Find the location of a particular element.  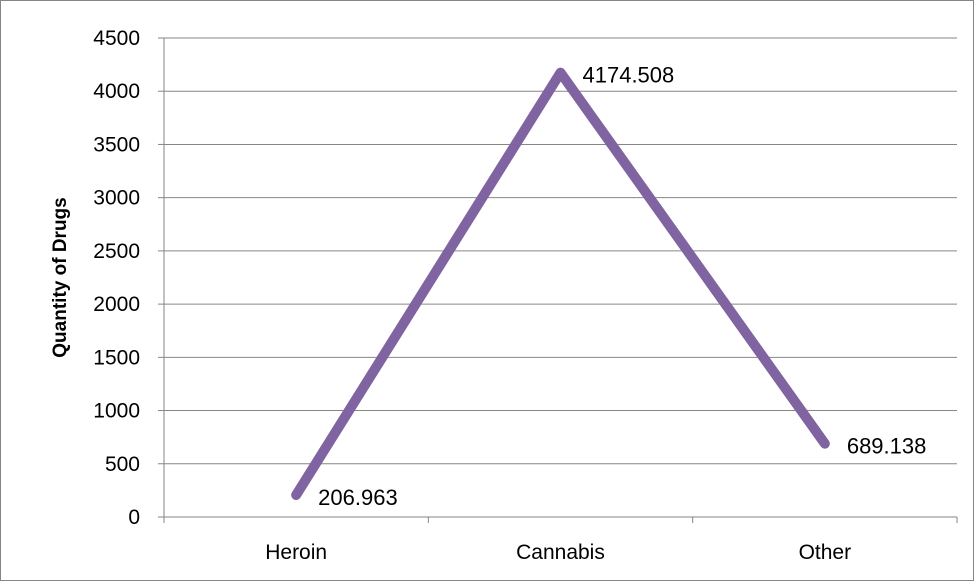

y-axis-tick-labels: 0 500 1000 1500 2000 2500 3000 3500 4000 4500 is located at coordinates (116, 278).